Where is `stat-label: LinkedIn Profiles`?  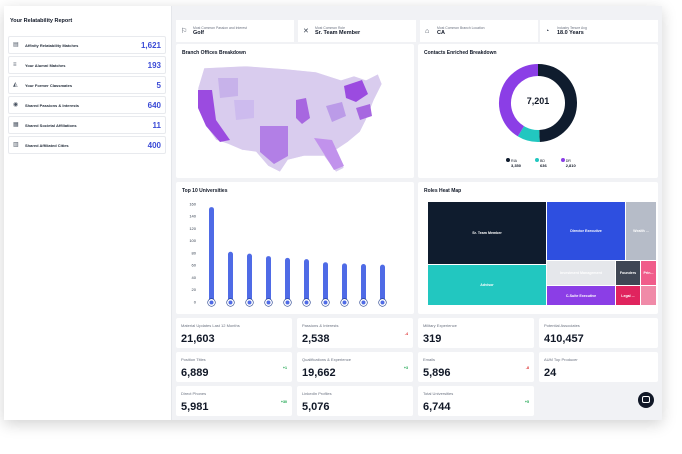
stat-label: LinkedIn Profiles is located at coordinates (317, 393).